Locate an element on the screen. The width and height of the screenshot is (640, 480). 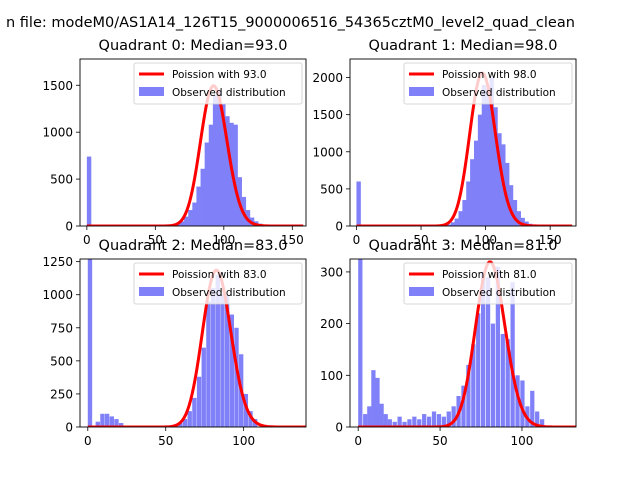
y-tick-label: 1000 is located at coordinates (57, 133).